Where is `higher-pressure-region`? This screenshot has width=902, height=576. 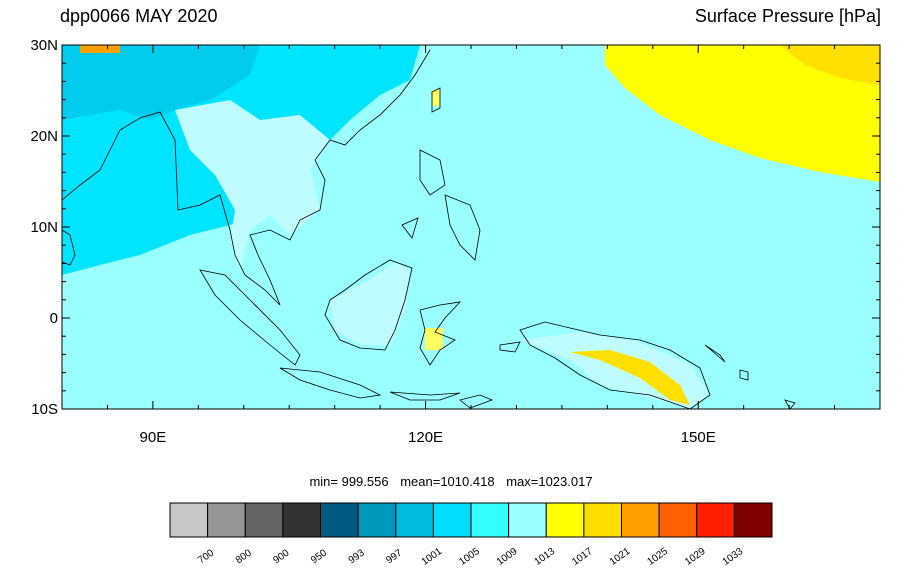 higher-pressure-region is located at coordinates (830, 65).